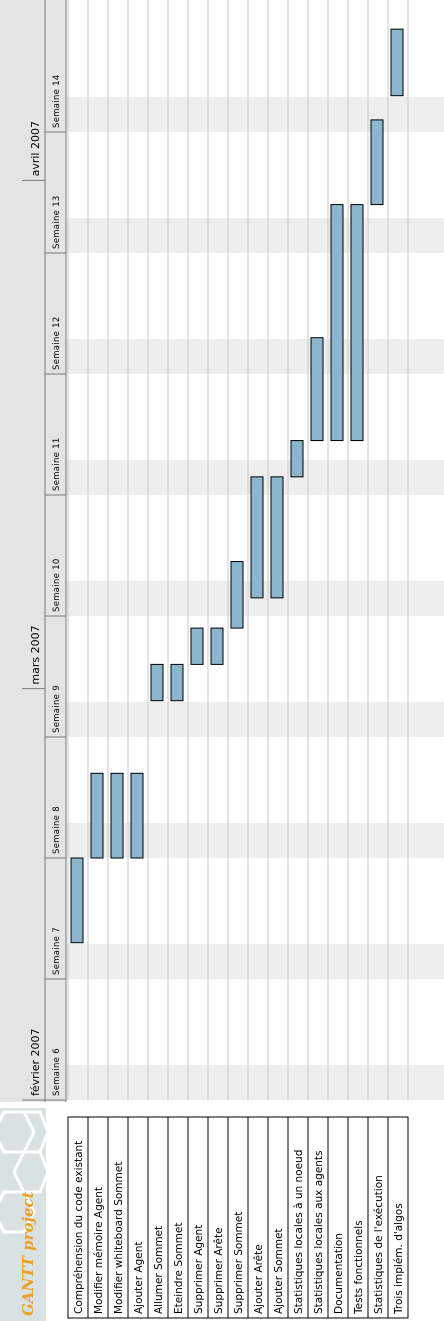  I want to click on week-label: Semaine 7, so click(57, 951).